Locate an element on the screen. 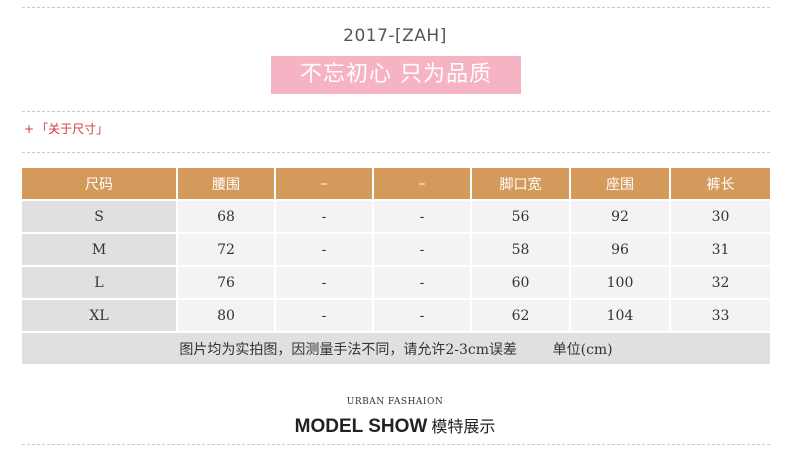 The height and width of the screenshot is (452, 790). size-cell: S is located at coordinates (100, 217).